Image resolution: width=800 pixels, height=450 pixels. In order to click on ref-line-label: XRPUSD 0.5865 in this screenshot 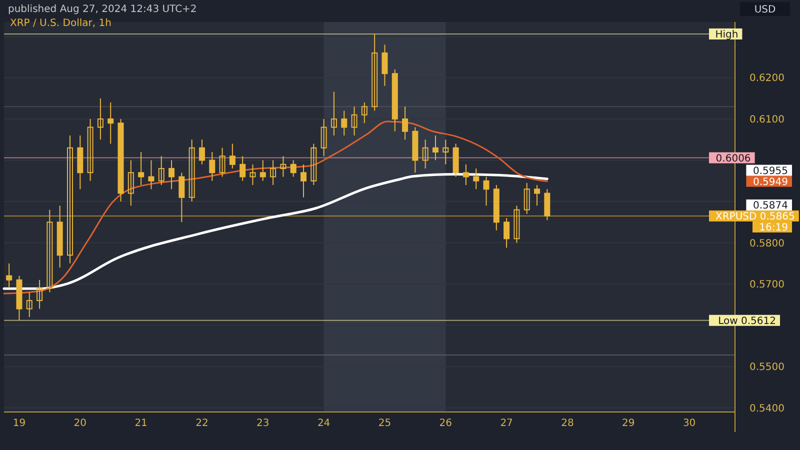, I will do `click(755, 216)`.